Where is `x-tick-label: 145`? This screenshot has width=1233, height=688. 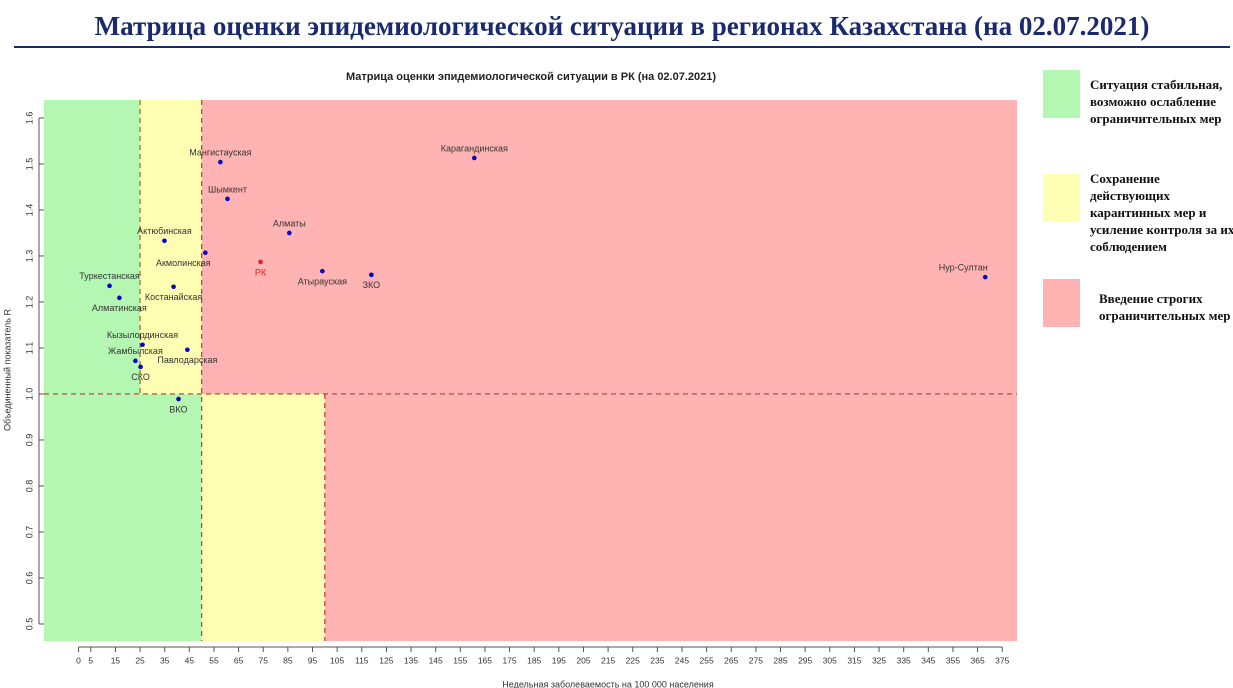
x-tick-label: 145 is located at coordinates (436, 660).